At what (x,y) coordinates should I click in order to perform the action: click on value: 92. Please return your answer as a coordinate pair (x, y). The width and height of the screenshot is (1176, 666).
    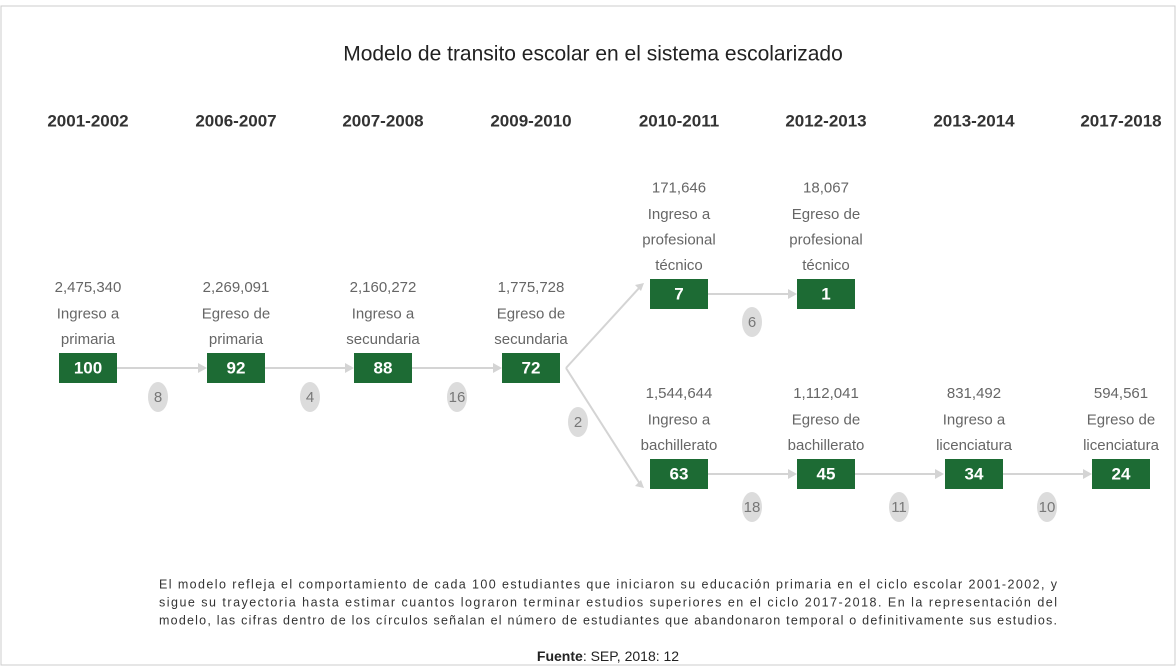
    Looking at the image, I should click on (236, 367).